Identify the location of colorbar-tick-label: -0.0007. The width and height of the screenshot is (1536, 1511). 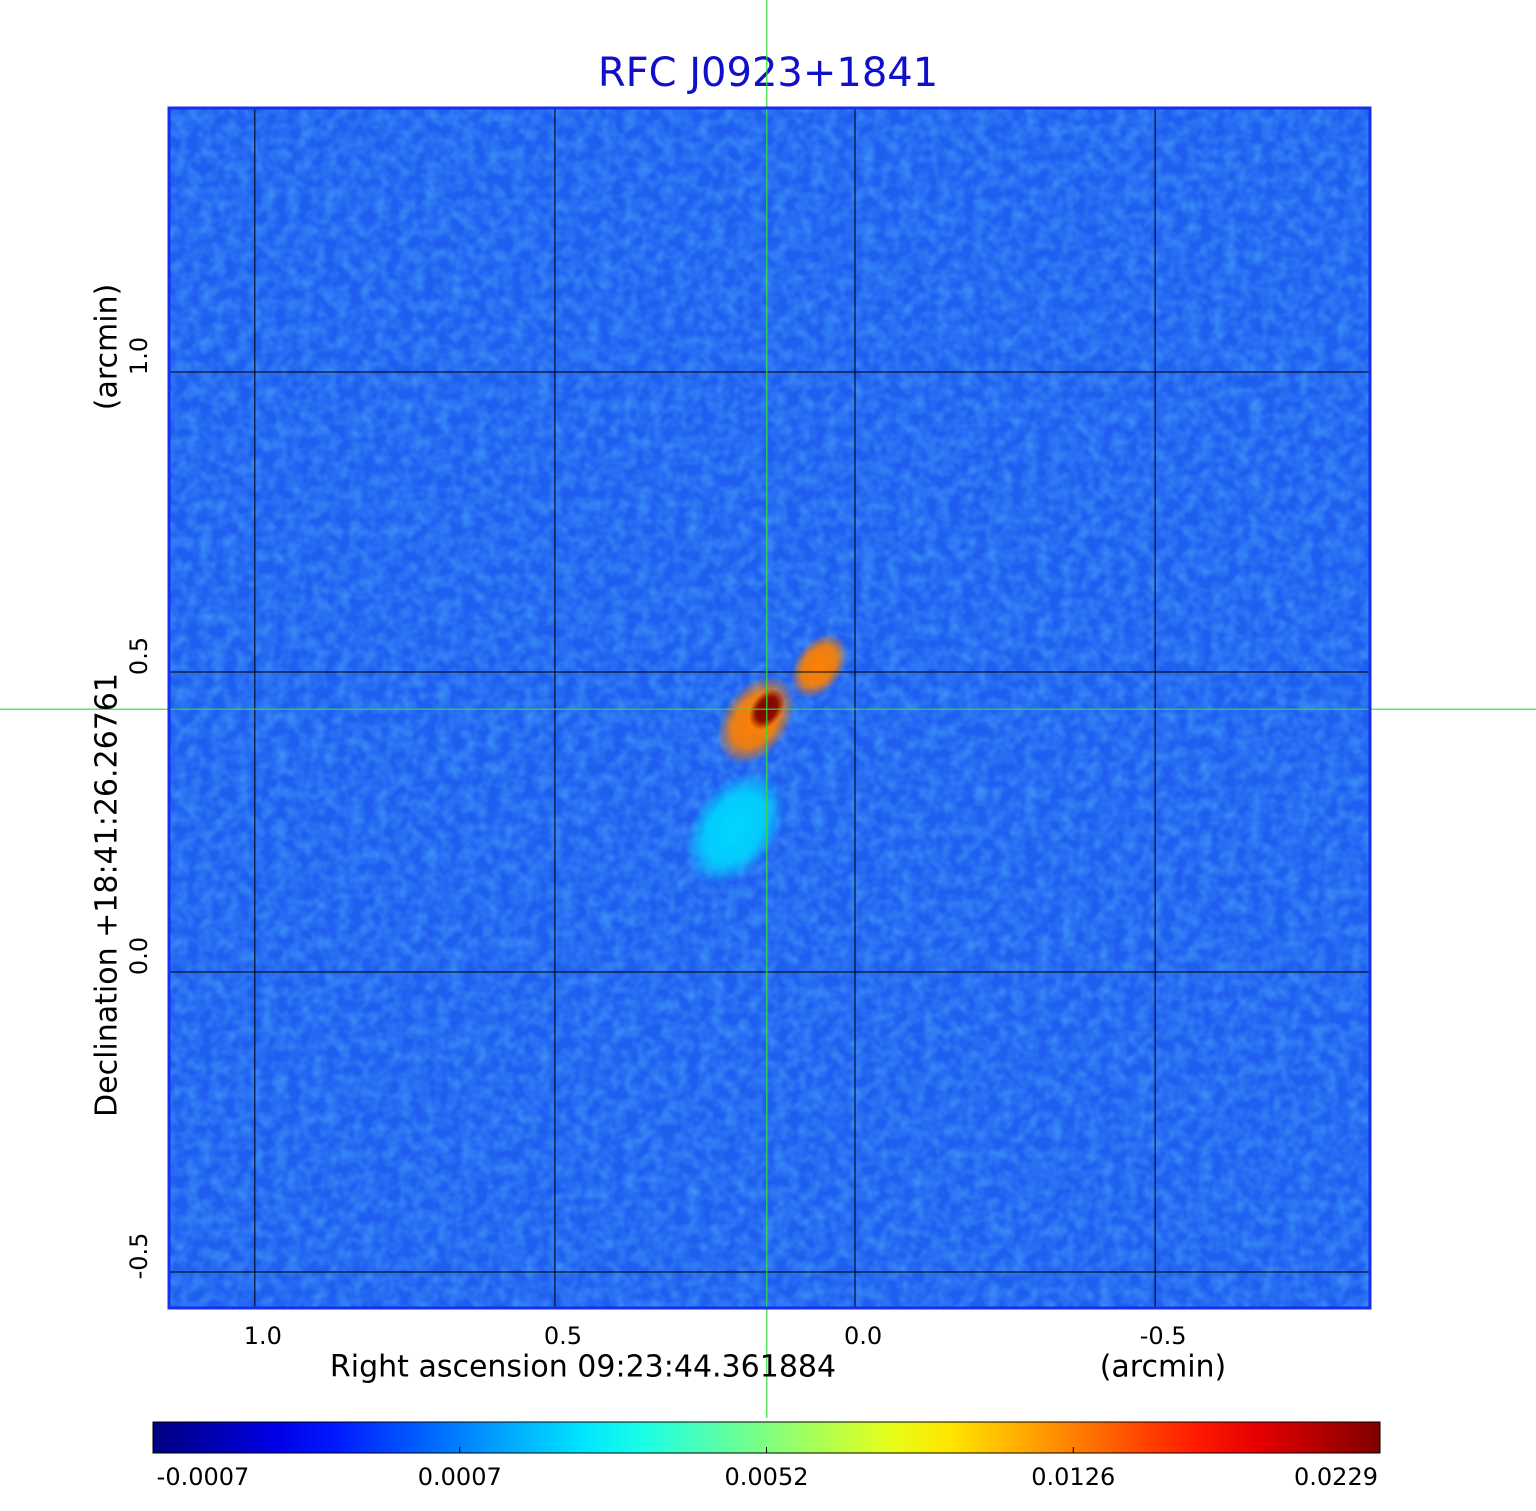
(203, 1477).